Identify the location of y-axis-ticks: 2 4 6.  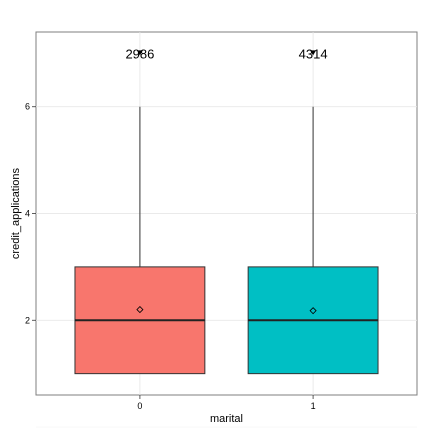
(30, 213).